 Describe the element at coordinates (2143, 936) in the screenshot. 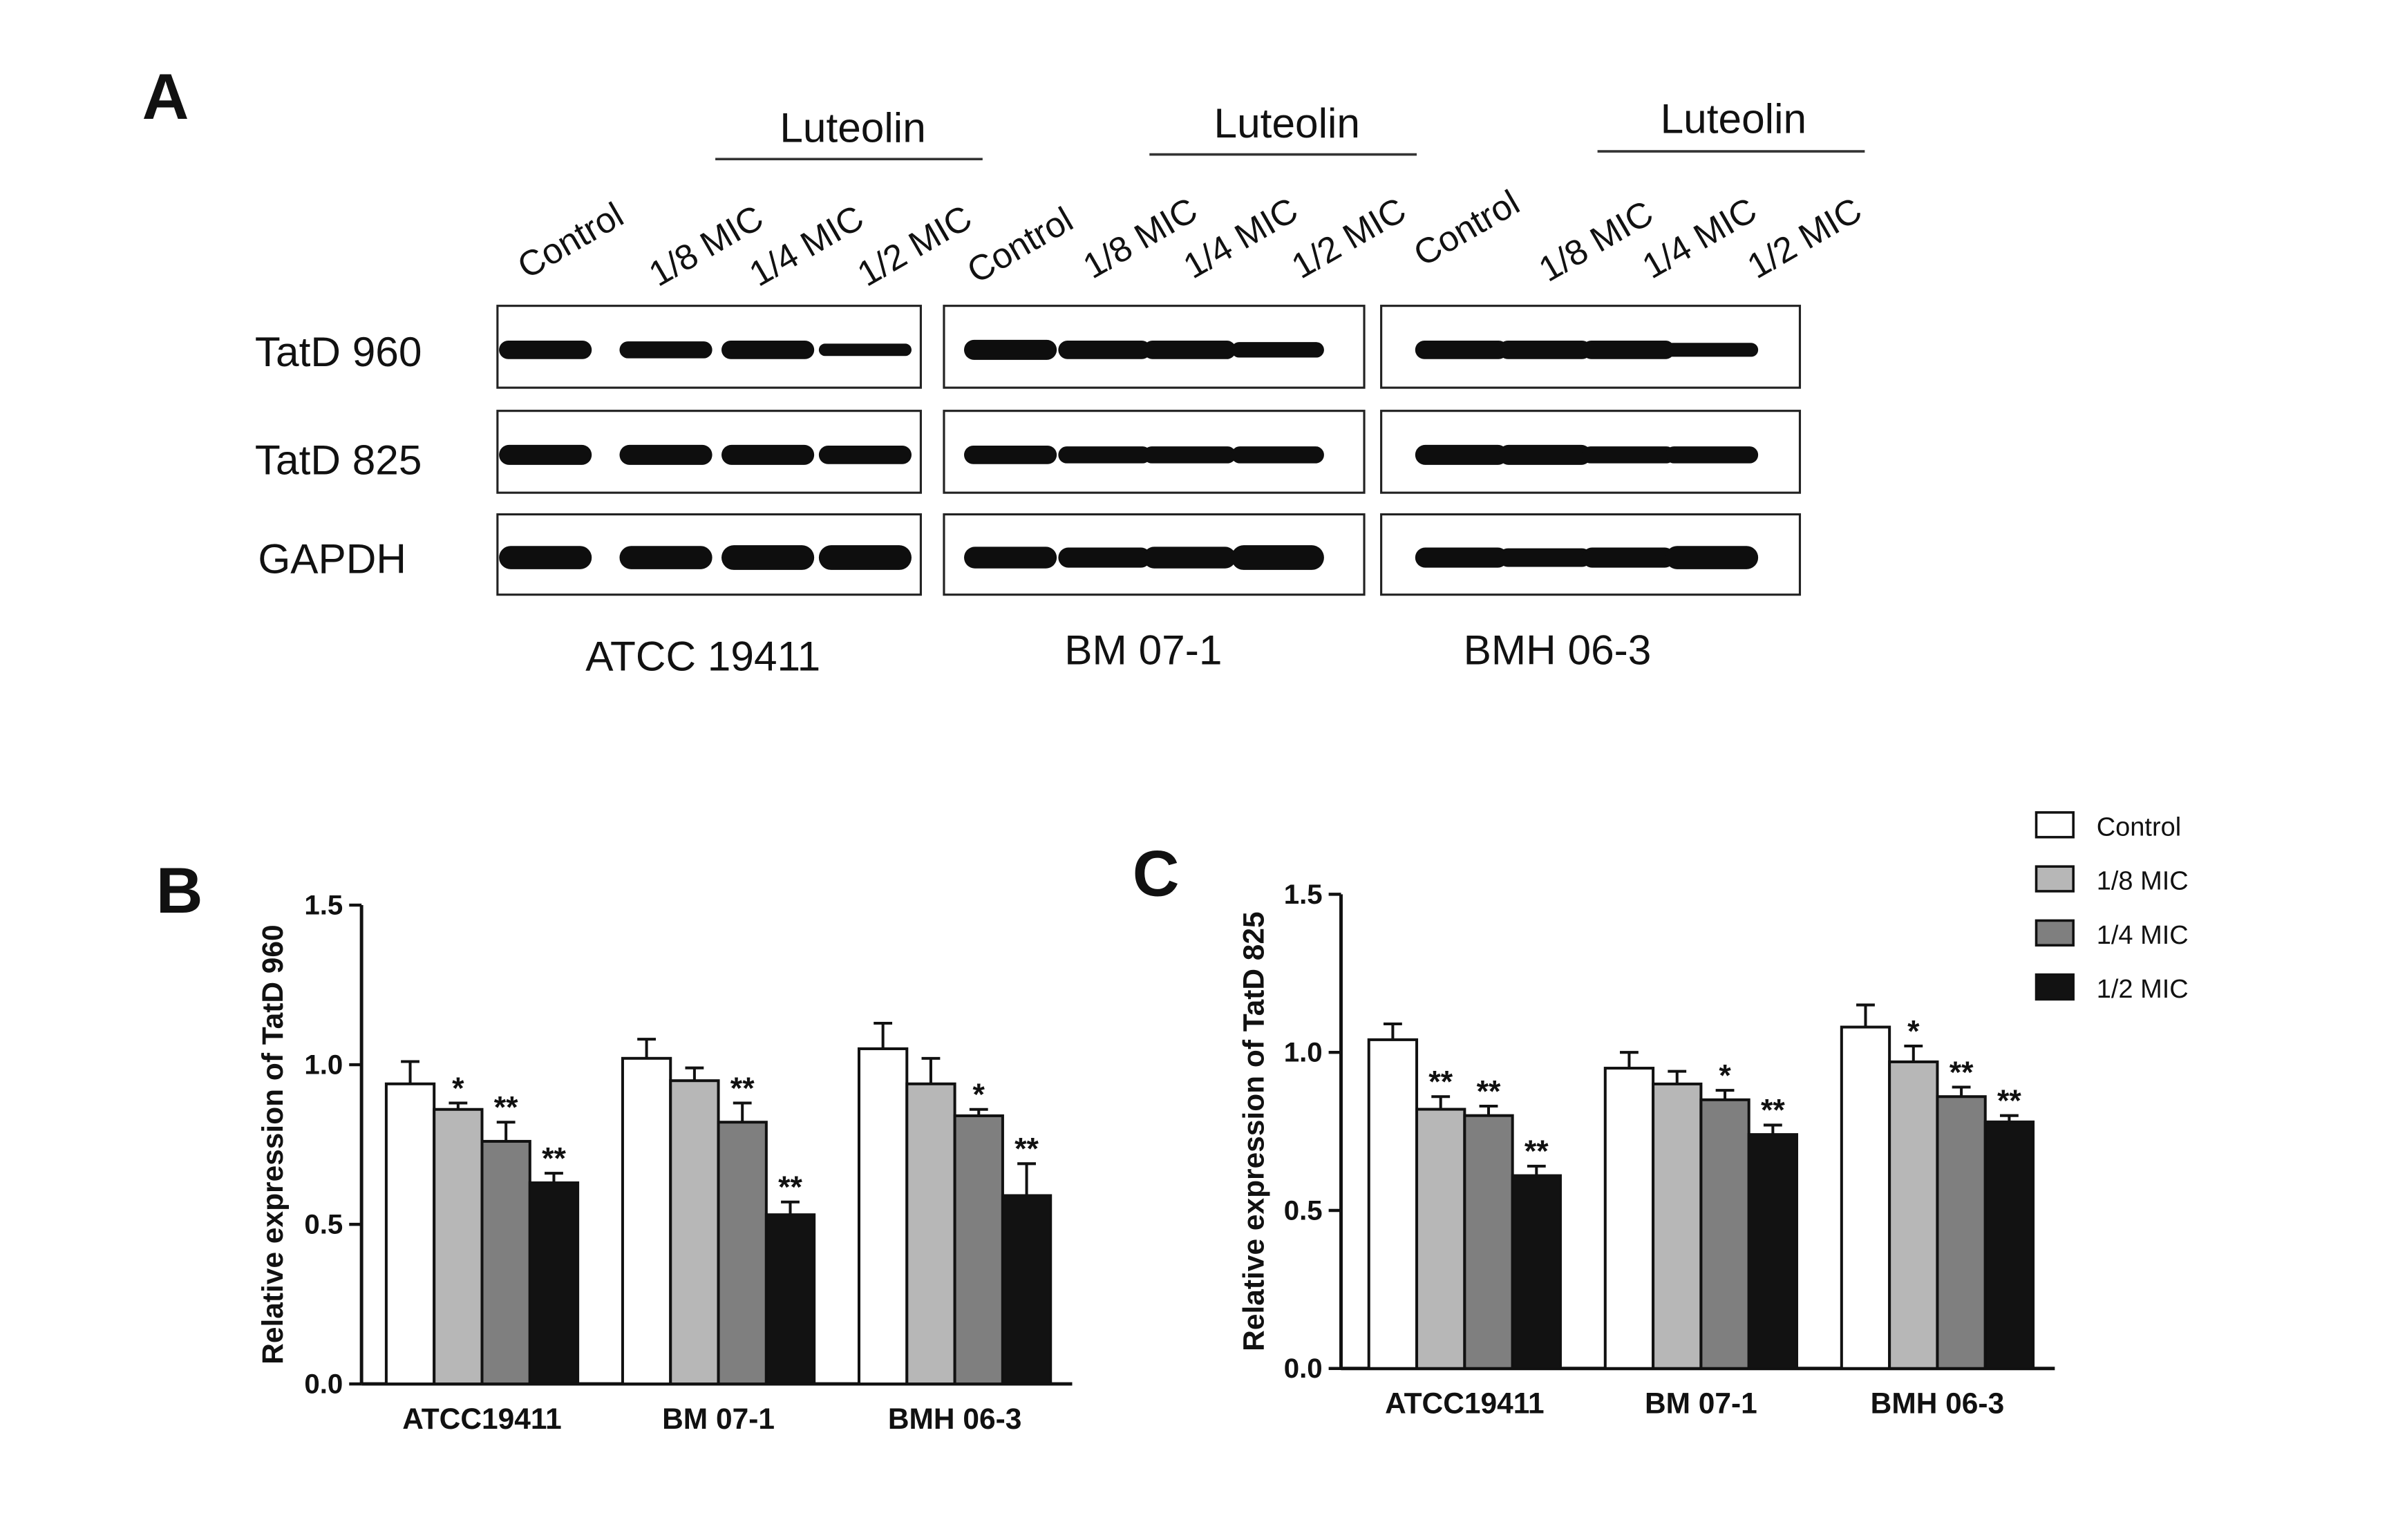

I see `legend-label: 1/4 MIC` at that location.